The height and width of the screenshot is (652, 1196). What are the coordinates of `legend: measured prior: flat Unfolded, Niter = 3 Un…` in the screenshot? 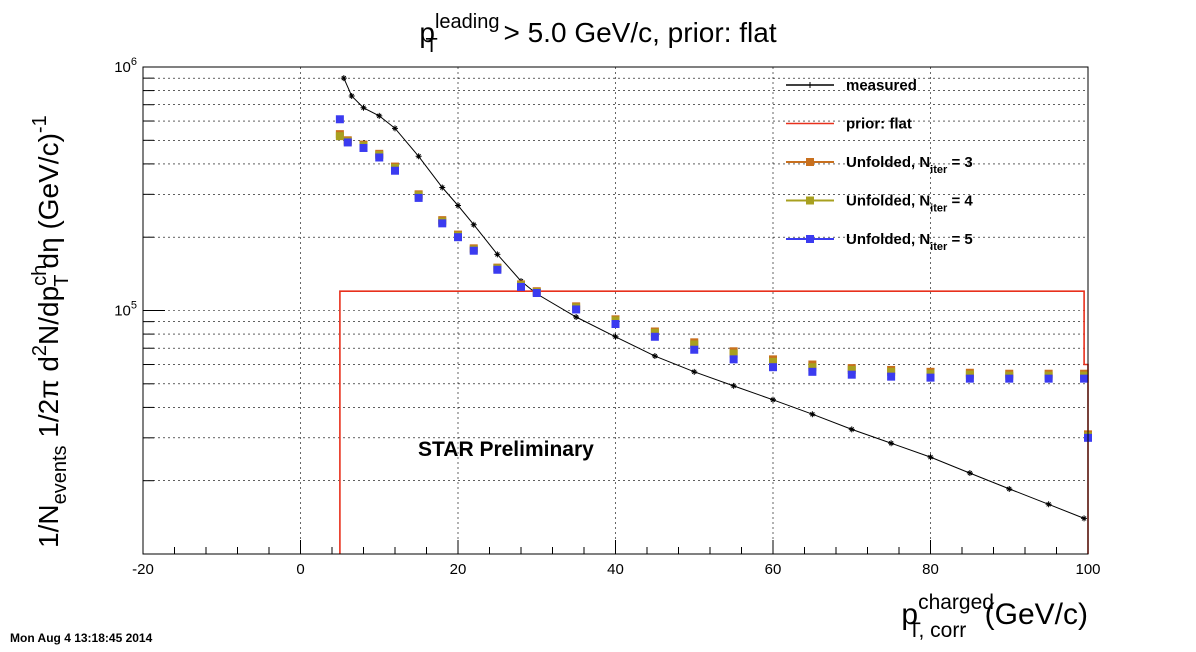 It's located at (879, 165).